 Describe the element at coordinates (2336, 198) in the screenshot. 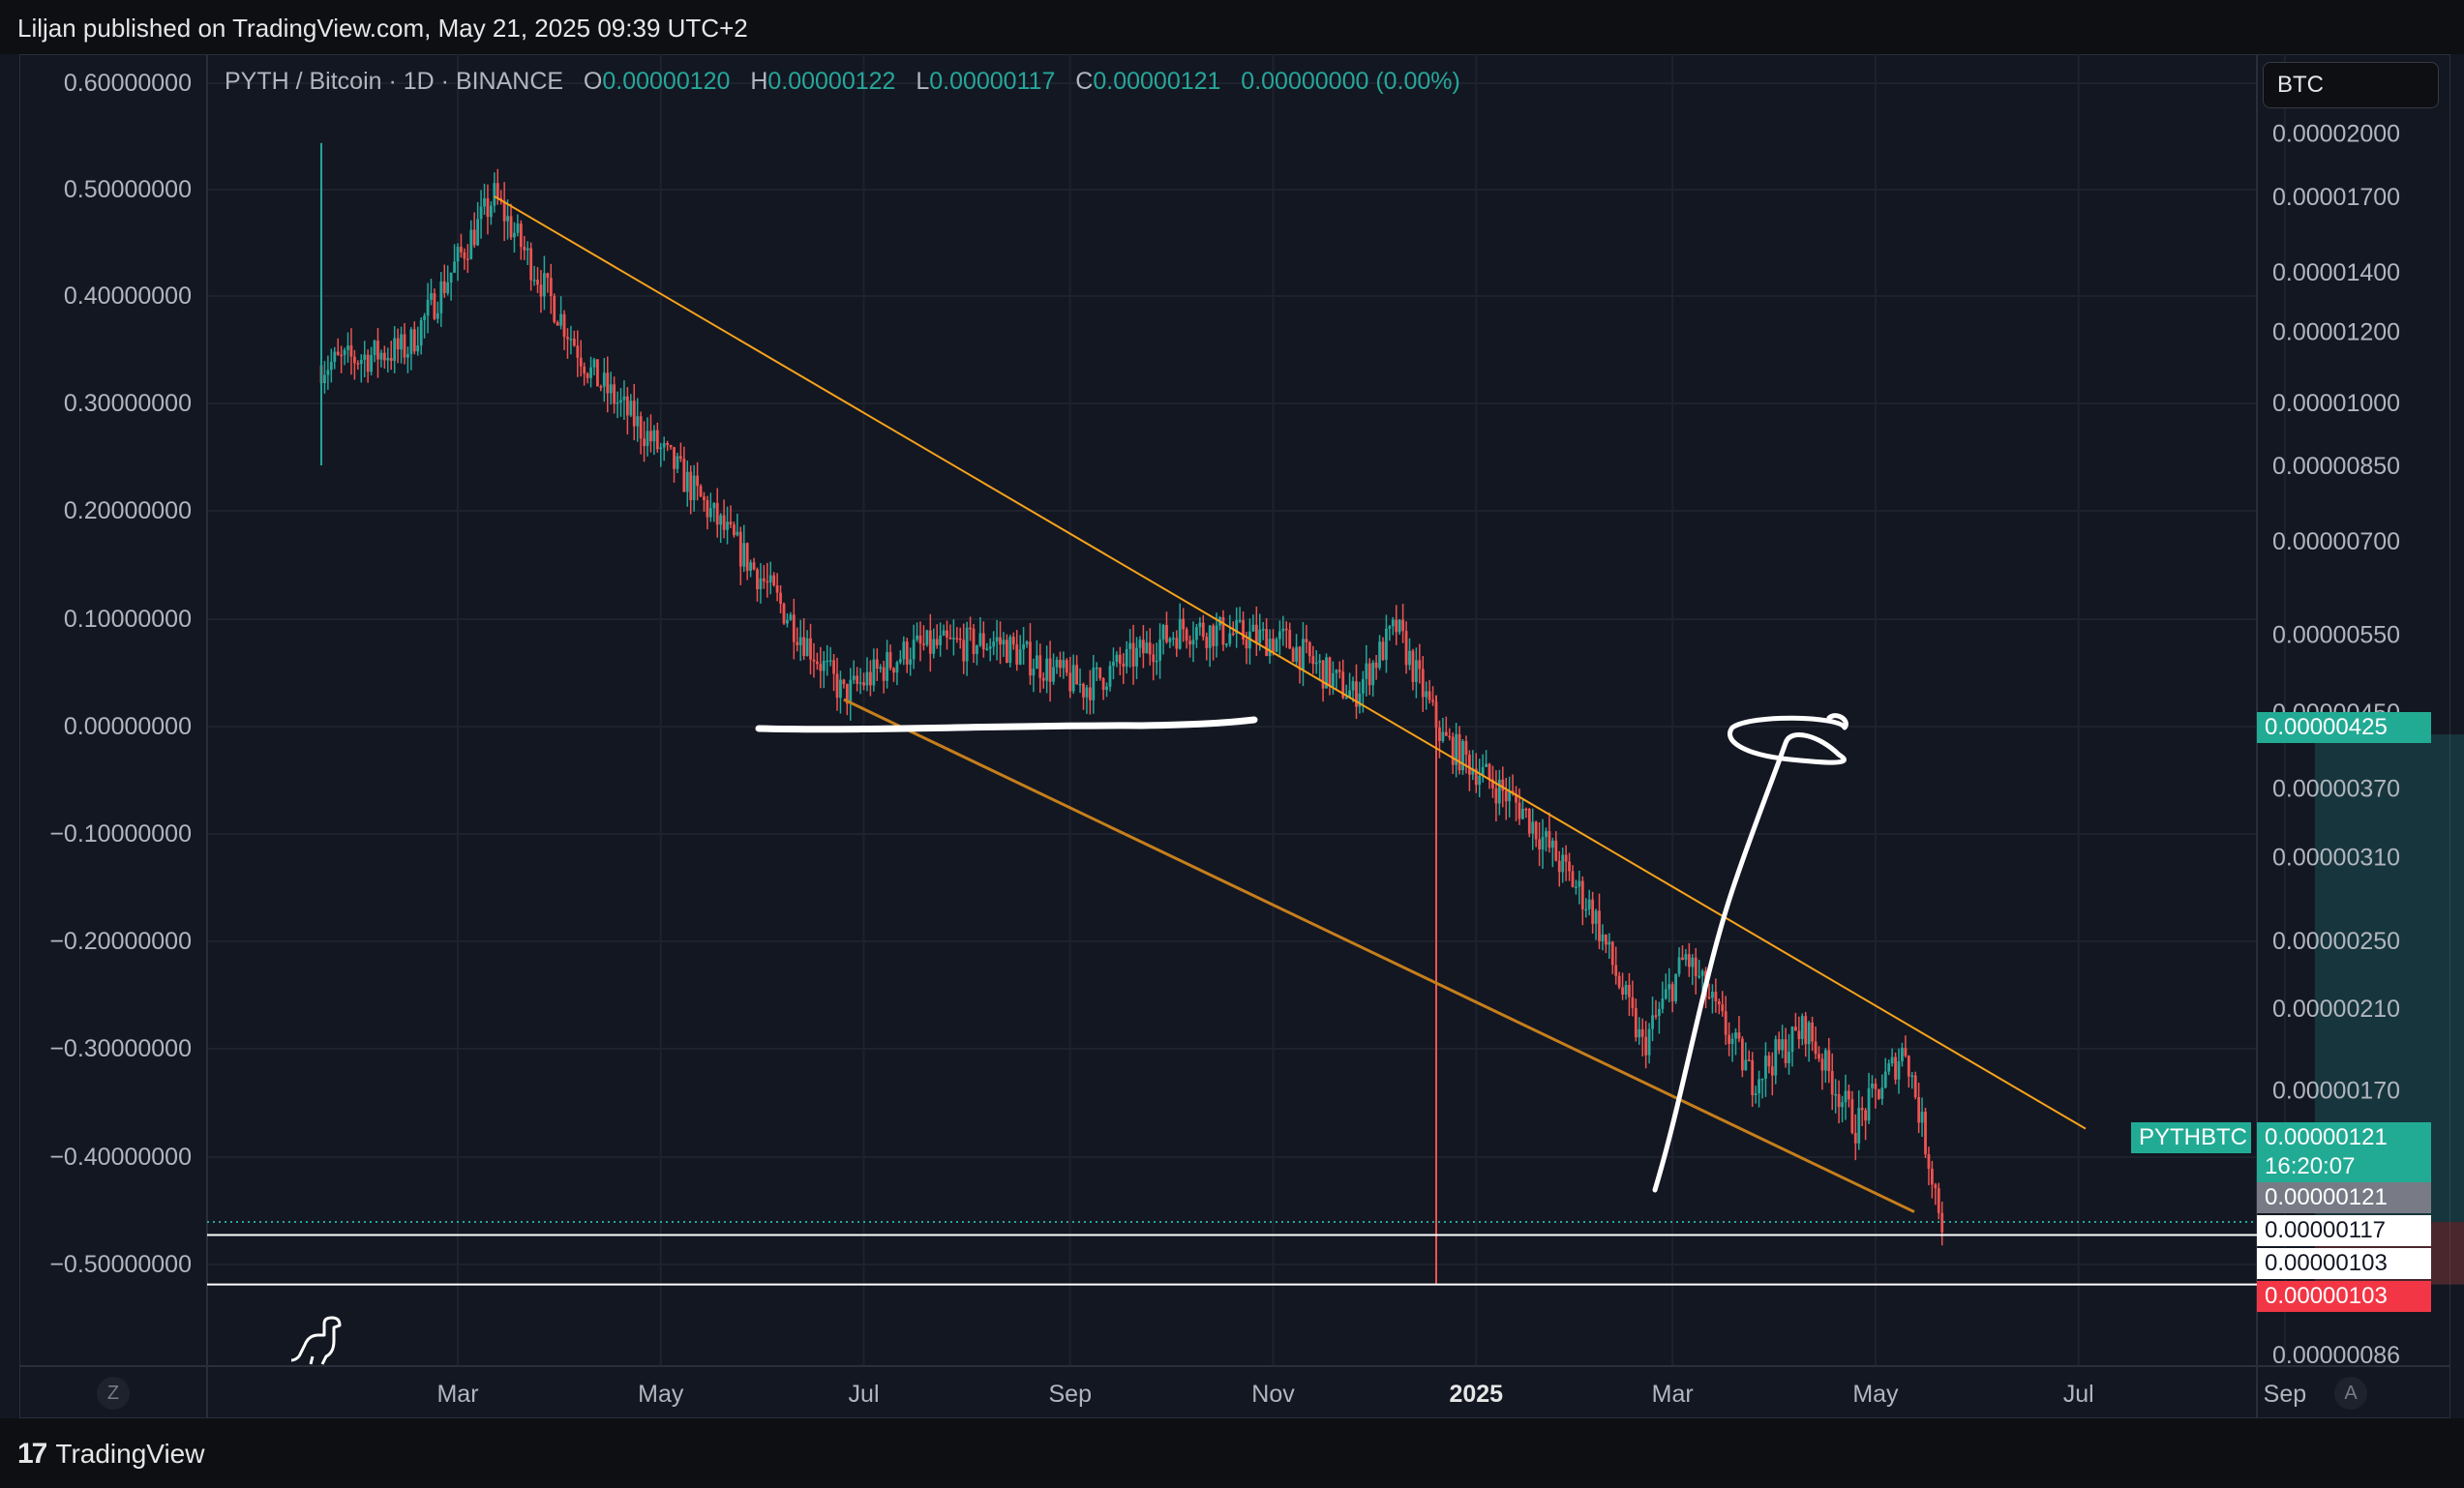

I see `right-y-tick-label: 0.00001700` at that location.